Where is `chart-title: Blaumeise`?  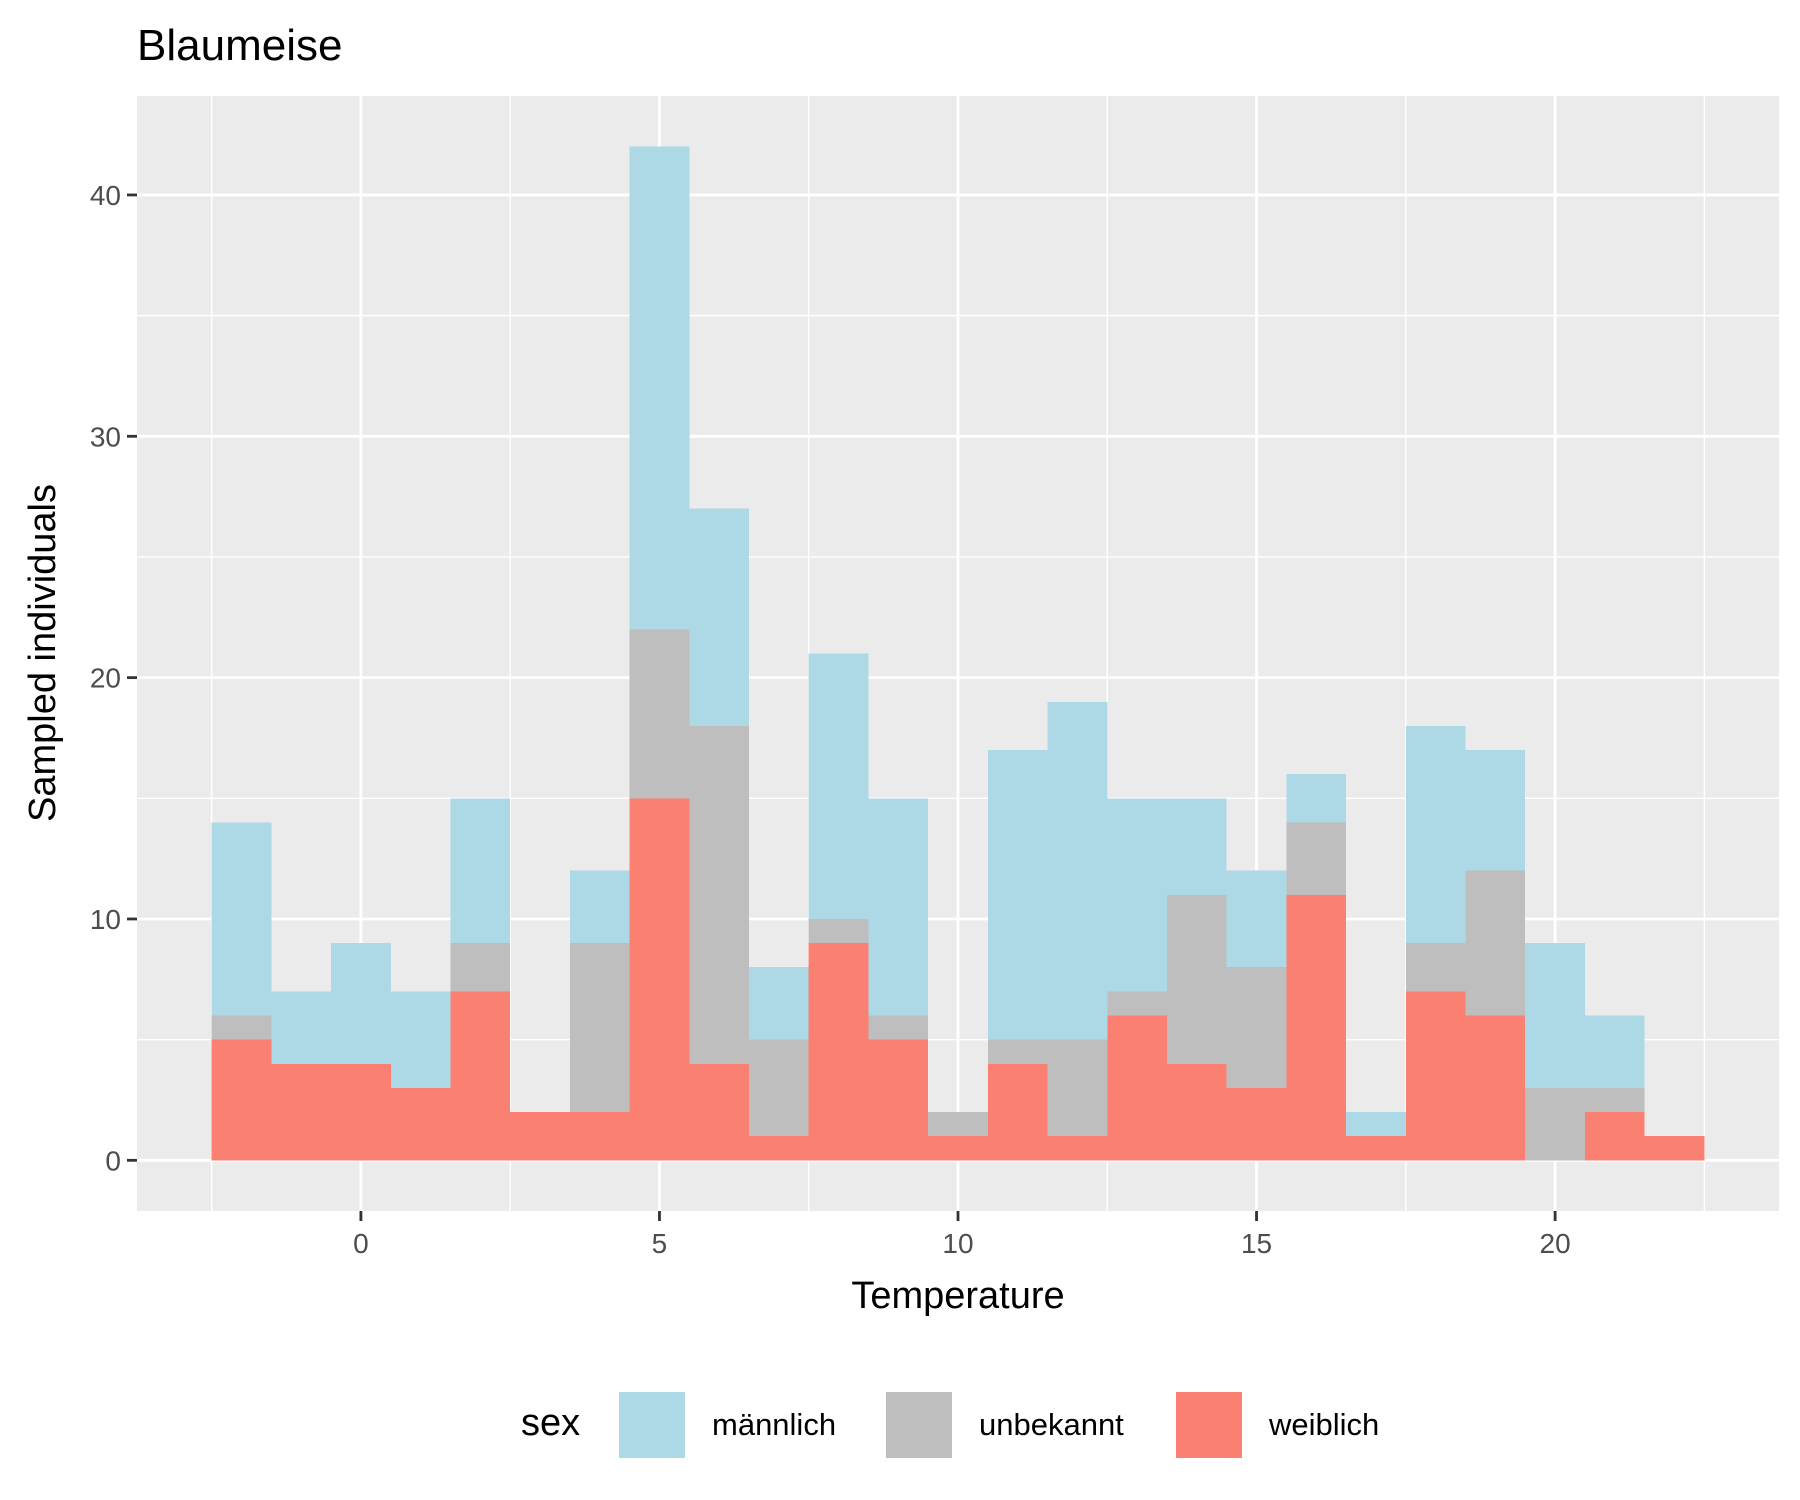 chart-title: Blaumeise is located at coordinates (239, 45).